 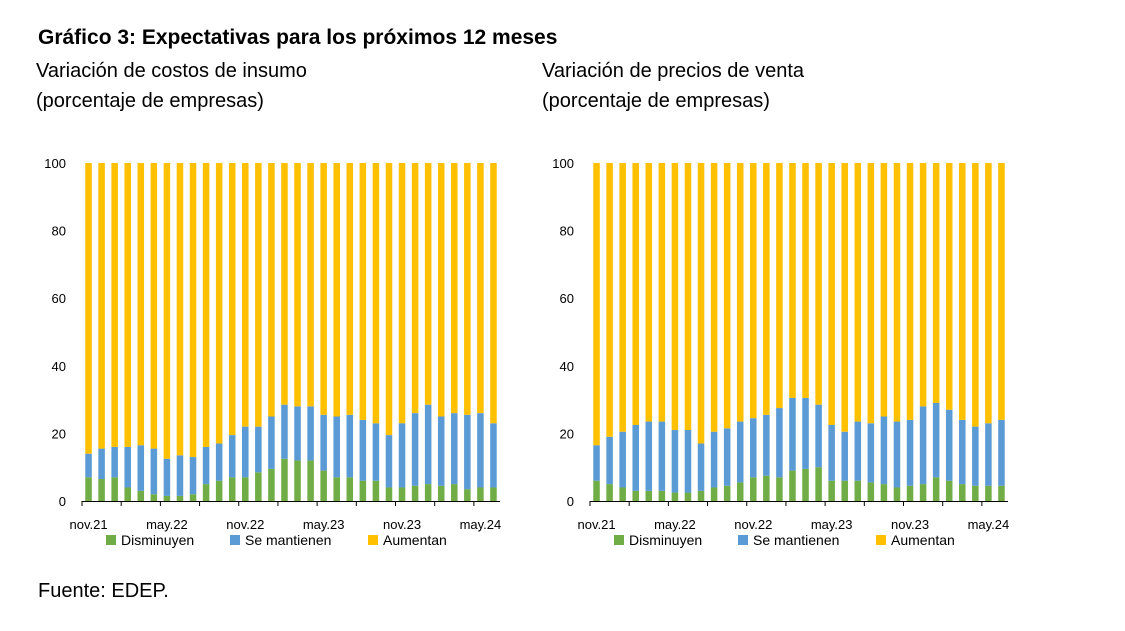 What do you see at coordinates (753, 524) in the screenshot?
I see `x-tick-label: nov.22` at bounding box center [753, 524].